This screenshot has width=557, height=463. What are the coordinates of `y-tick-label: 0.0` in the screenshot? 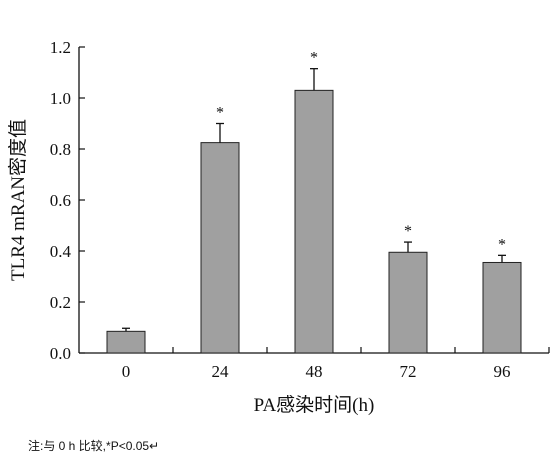 It's located at (60, 353).